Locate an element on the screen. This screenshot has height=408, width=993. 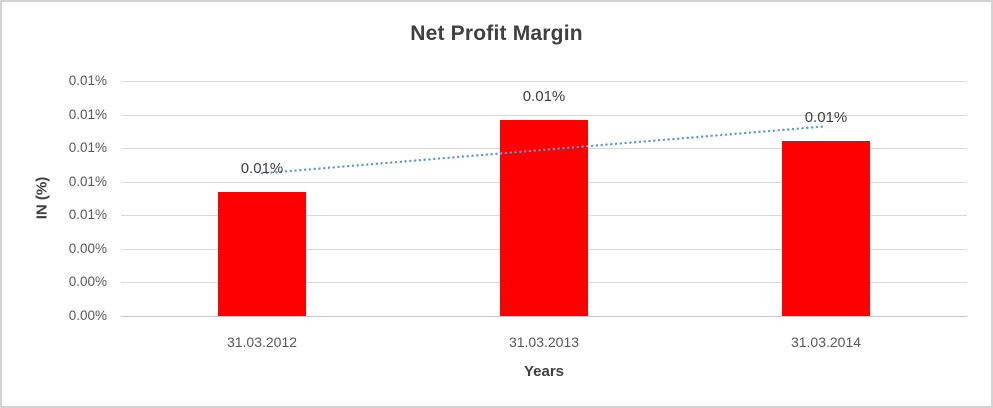
x-tick-label: 31.03.2014 is located at coordinates (826, 342).